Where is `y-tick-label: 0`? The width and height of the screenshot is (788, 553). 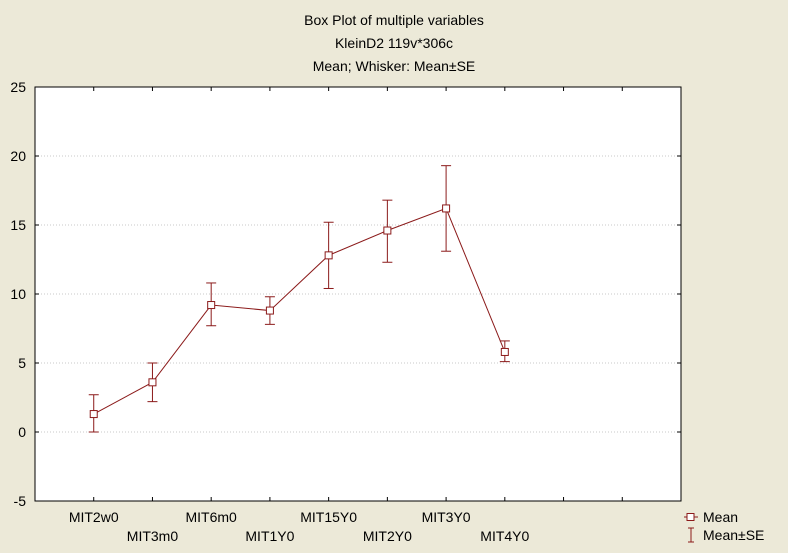 y-tick-label: 0 is located at coordinates (22, 432).